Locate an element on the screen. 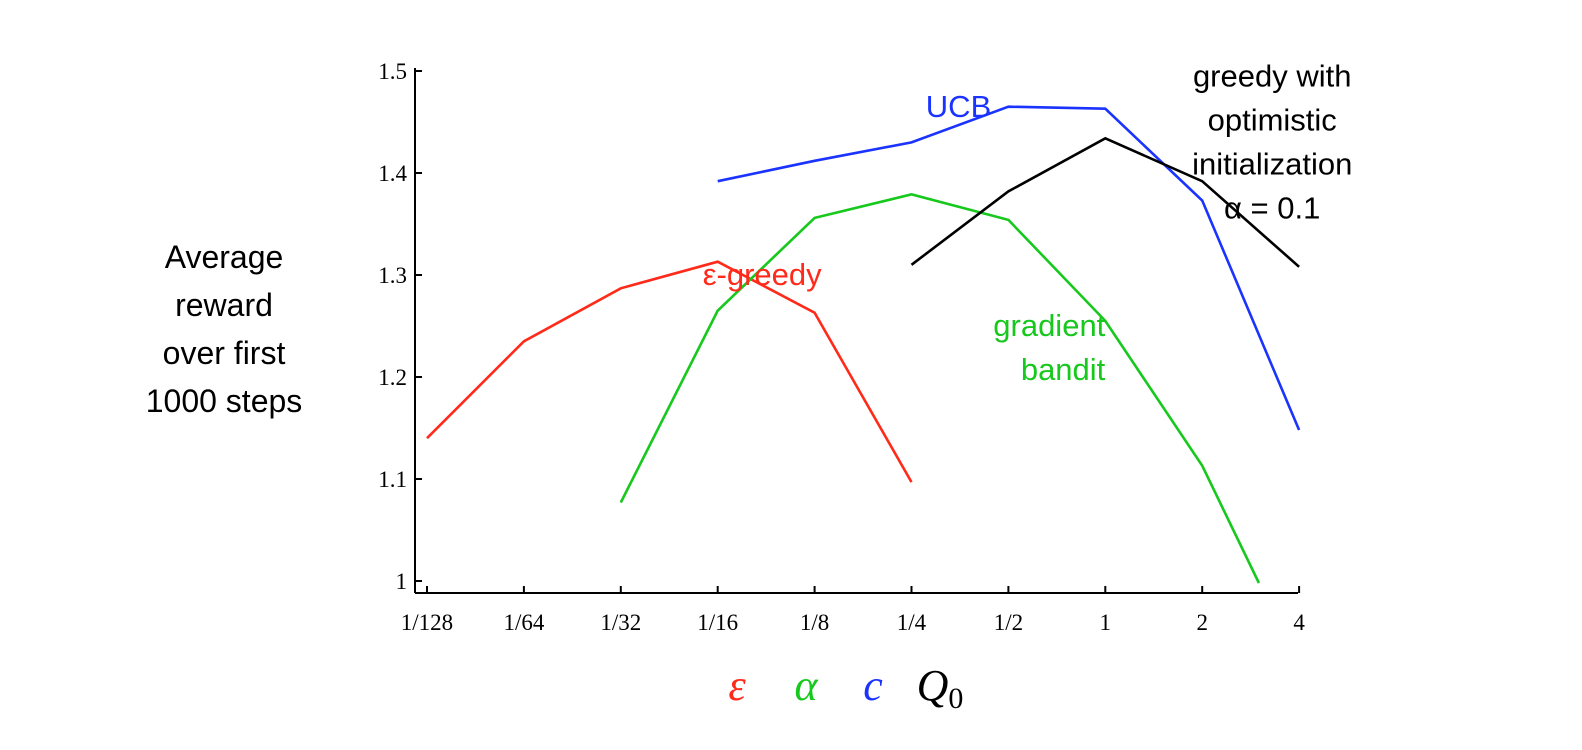 This screenshot has width=1582, height=750. x-axis-parameter-symbols: ε α c Q0 is located at coordinates (845, 688).